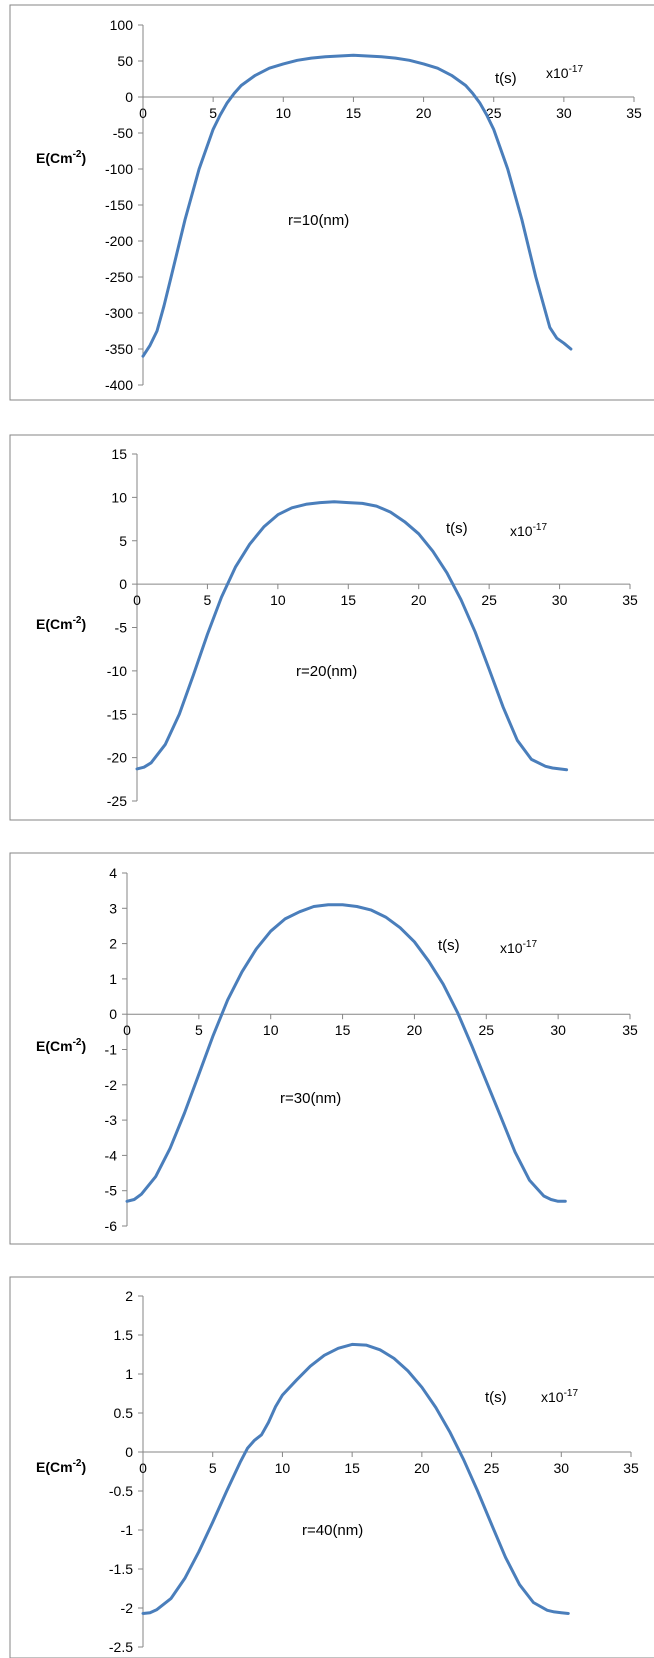 This screenshot has width=654, height=1658. What do you see at coordinates (121, 1569) in the screenshot?
I see `y-tick-label: -1.5` at bounding box center [121, 1569].